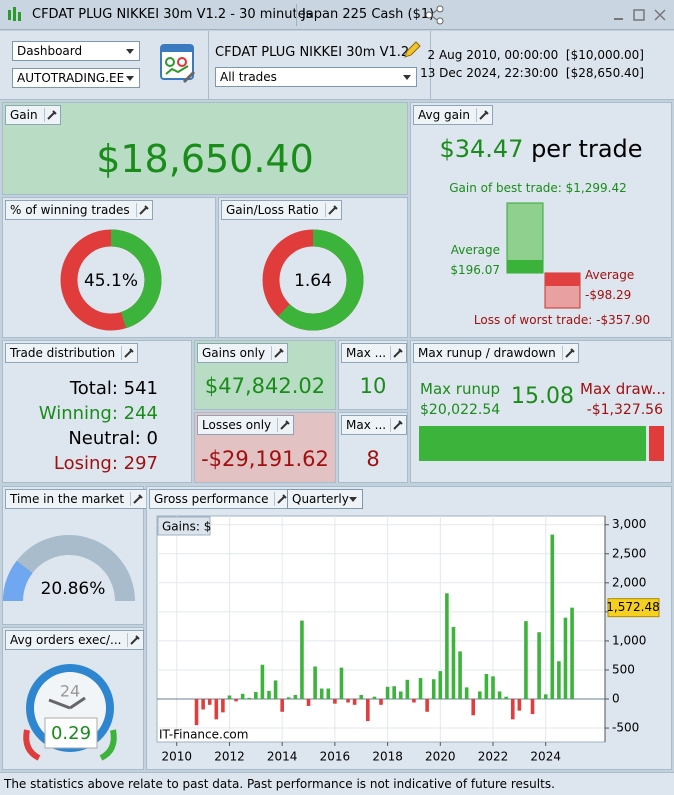 Image resolution: width=674 pixels, height=795 pixels. I want to click on y-tick-label: -500, so click(625, 728).